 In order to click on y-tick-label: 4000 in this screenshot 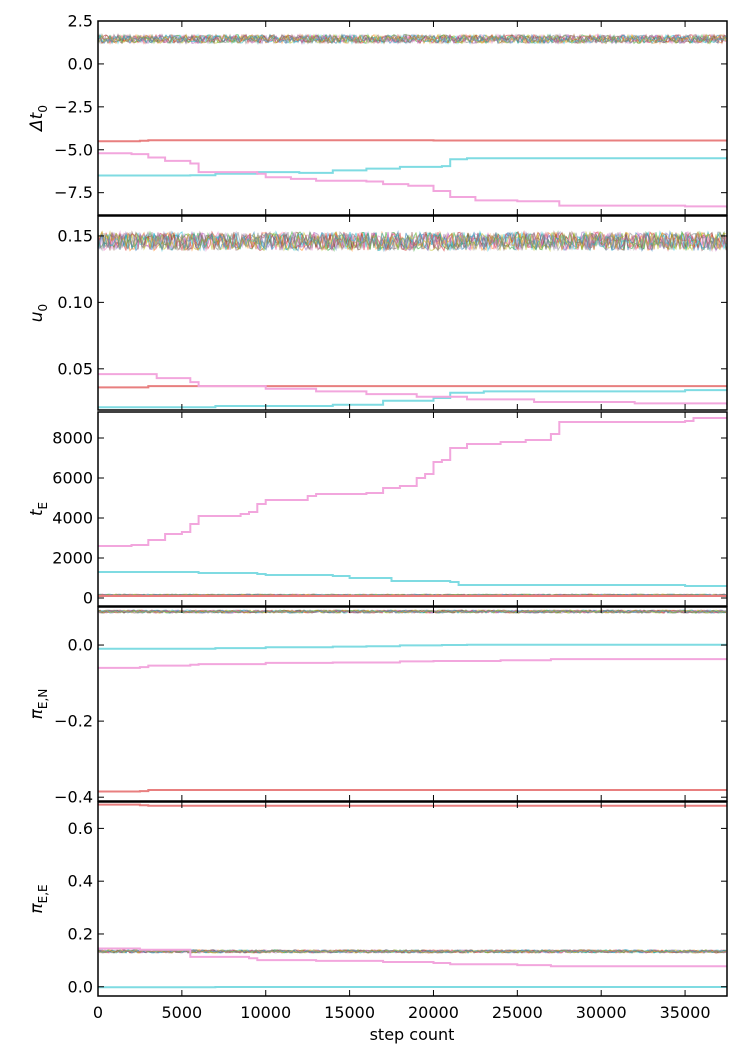, I will do `click(72, 518)`.